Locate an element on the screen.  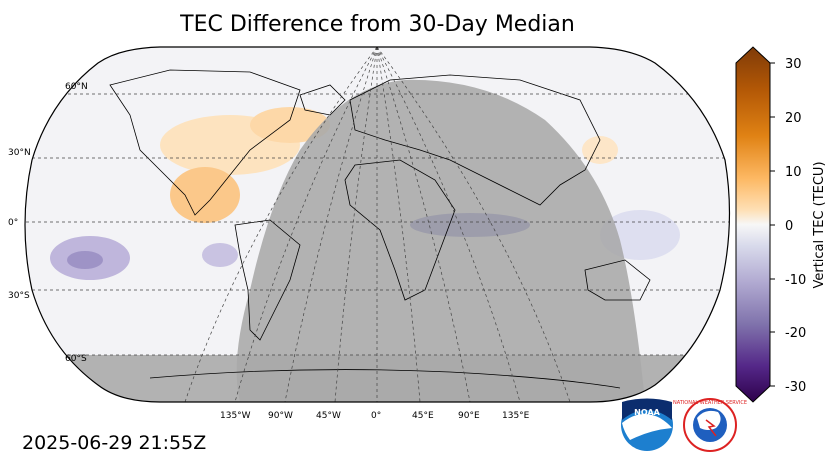
lon-label: 90°E is located at coordinates (469, 416).